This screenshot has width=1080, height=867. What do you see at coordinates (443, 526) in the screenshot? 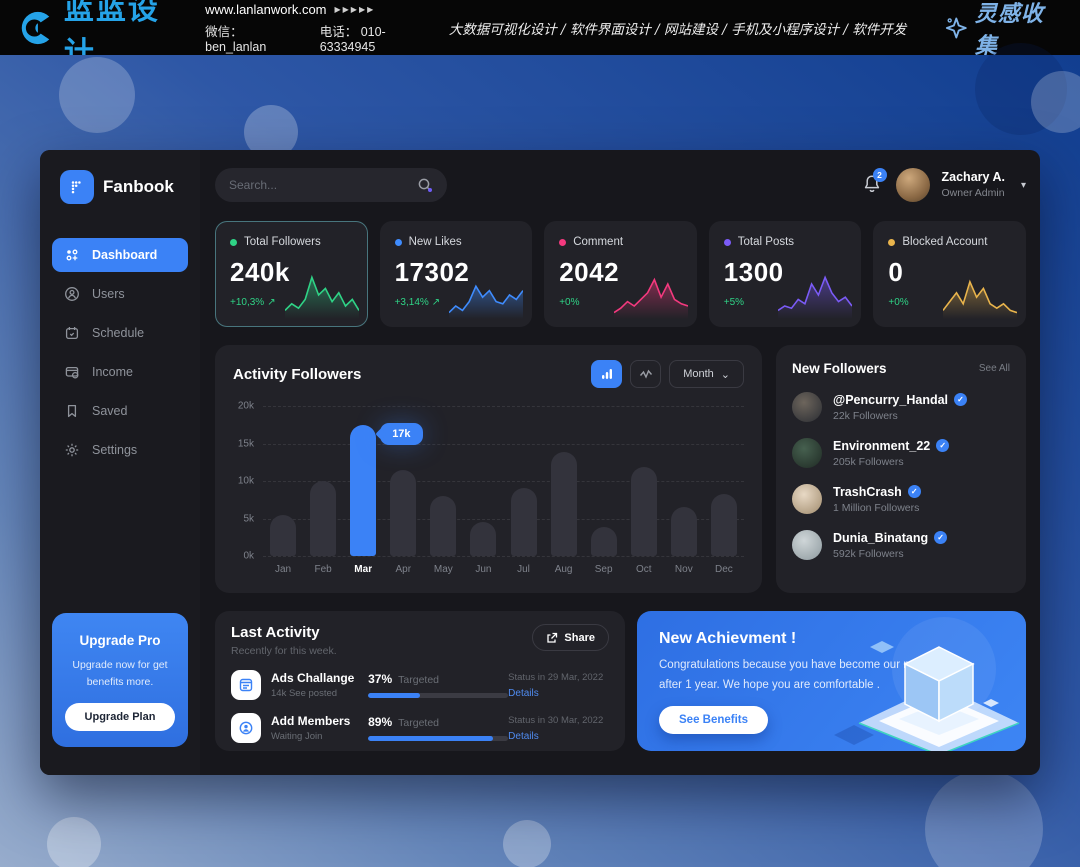
I see `chart-bar-may` at bounding box center [443, 526].